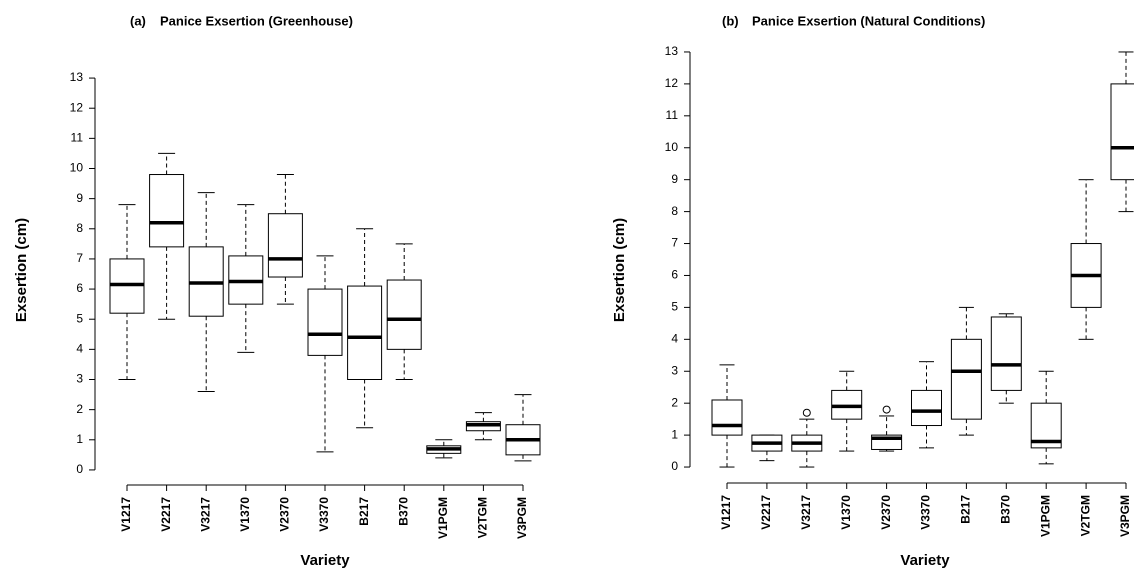  Describe the element at coordinates (256, 20) in the screenshot. I see `chart-title: Panice Exsertion (Greenhouse)` at that location.